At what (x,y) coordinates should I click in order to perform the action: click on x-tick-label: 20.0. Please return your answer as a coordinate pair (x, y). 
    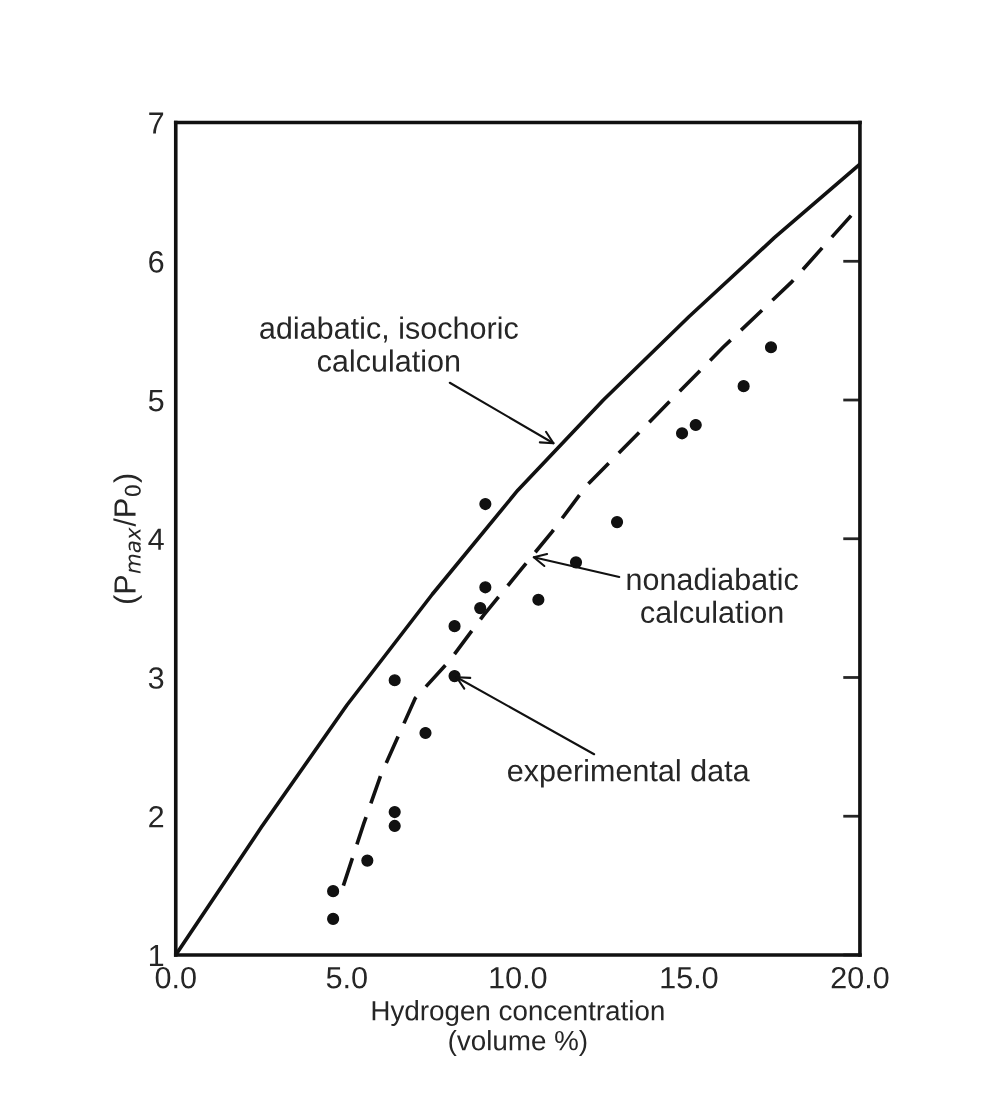
    Looking at the image, I should click on (860, 977).